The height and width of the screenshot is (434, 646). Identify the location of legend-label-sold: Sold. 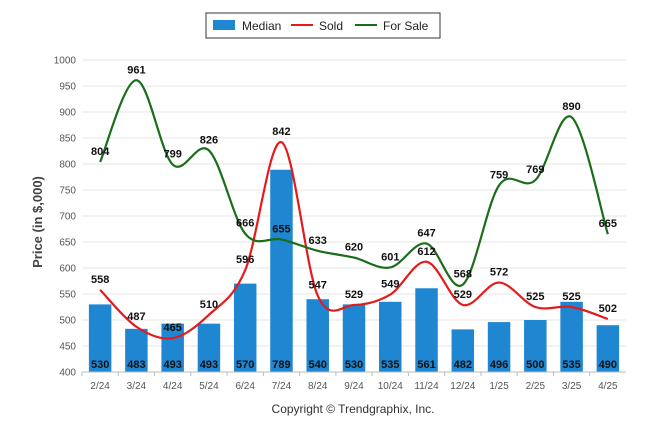
(331, 26).